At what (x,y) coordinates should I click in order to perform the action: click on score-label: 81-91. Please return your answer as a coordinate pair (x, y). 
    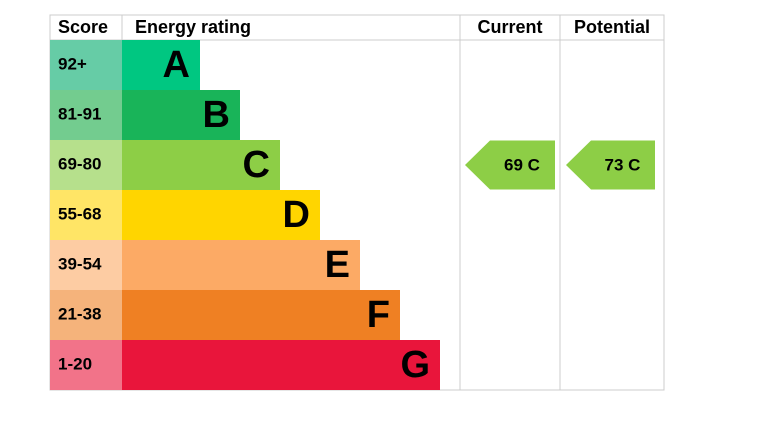
    Looking at the image, I should click on (79, 113).